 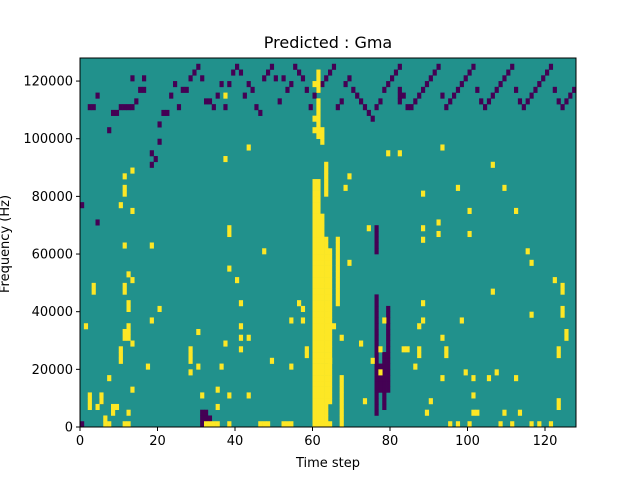 What do you see at coordinates (157, 441) in the screenshot?
I see `x-tick-label: 20` at bounding box center [157, 441].